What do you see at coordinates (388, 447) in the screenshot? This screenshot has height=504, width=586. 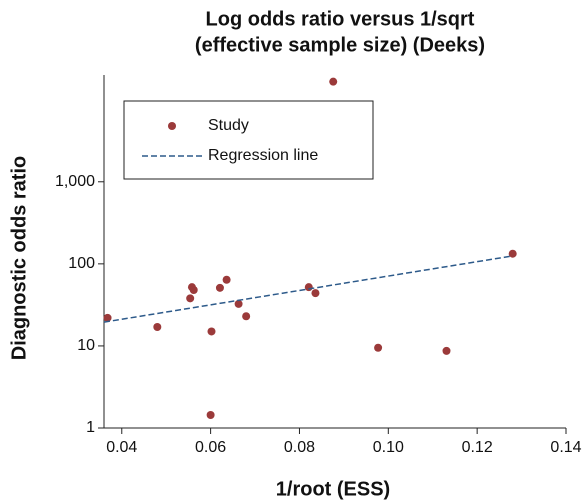 I see `x-tick-label: 0.10` at bounding box center [388, 447].